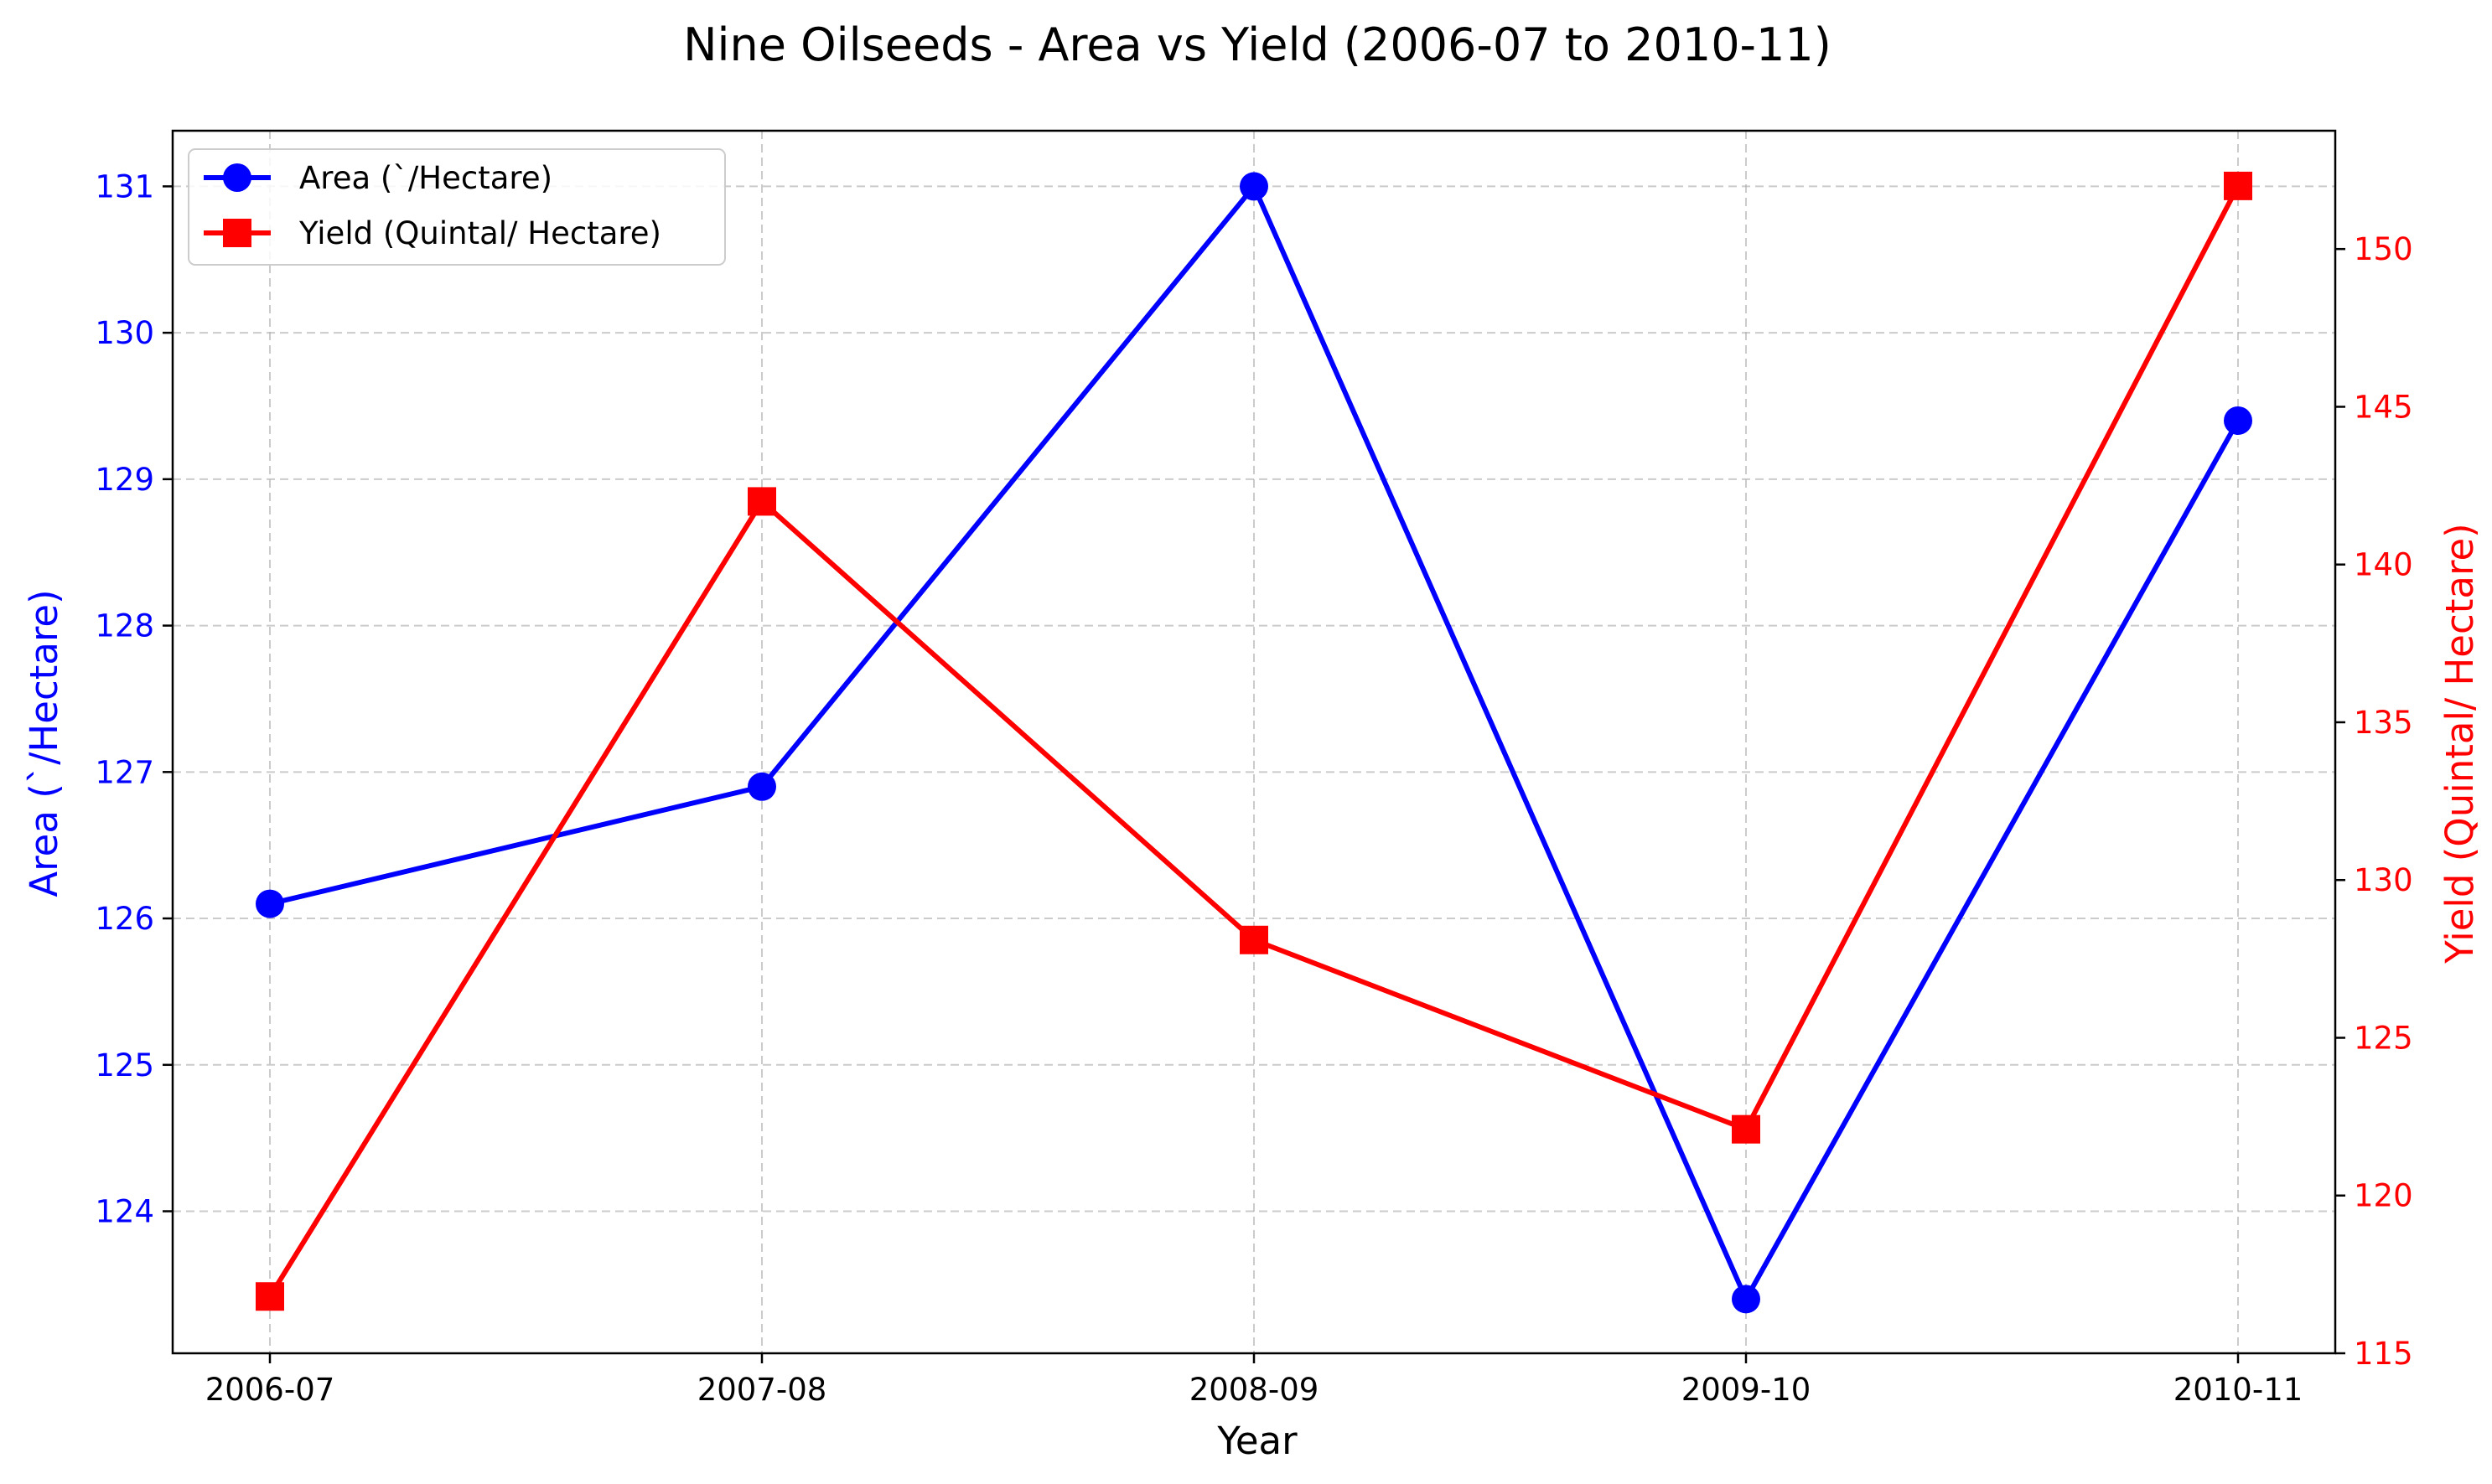  I want to click on y-left-tick-label: 131, so click(124, 186).